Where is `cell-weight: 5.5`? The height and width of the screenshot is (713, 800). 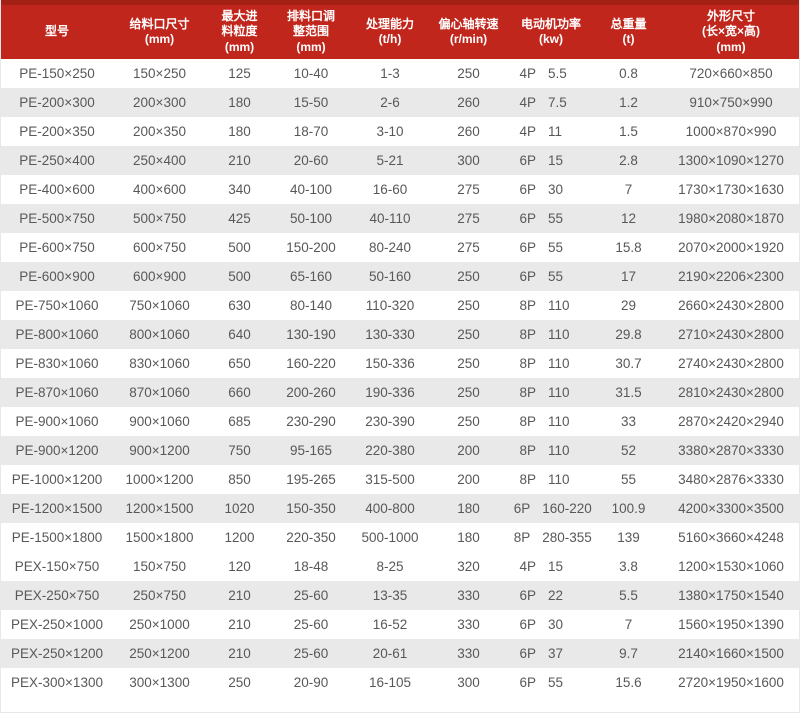
cell-weight: 5.5 is located at coordinates (628, 595).